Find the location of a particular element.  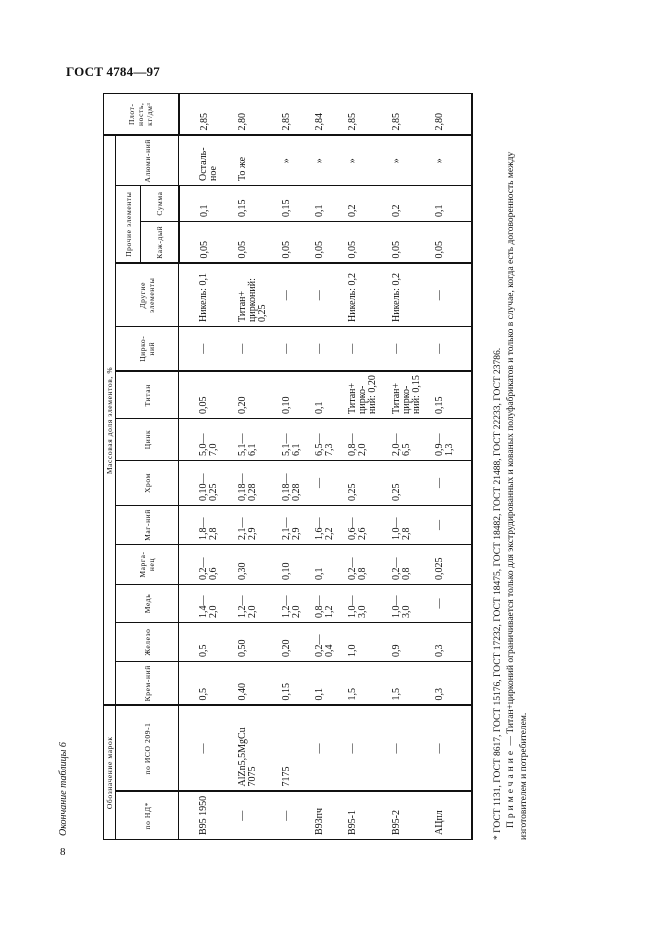

cell-ti: 0,1 is located at coordinates (331, 395).